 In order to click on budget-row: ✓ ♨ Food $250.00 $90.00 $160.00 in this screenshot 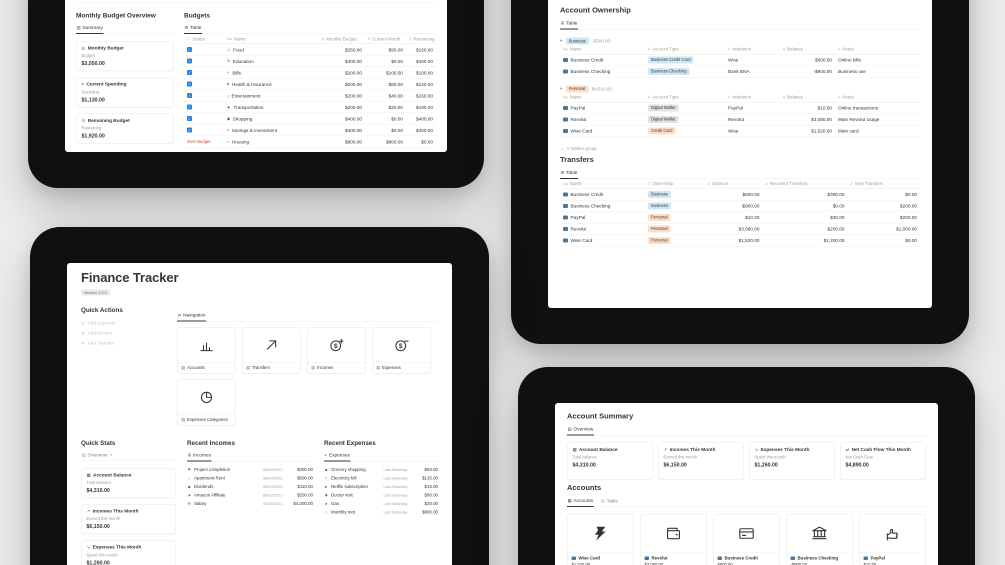, I will do `click(310, 50)`.